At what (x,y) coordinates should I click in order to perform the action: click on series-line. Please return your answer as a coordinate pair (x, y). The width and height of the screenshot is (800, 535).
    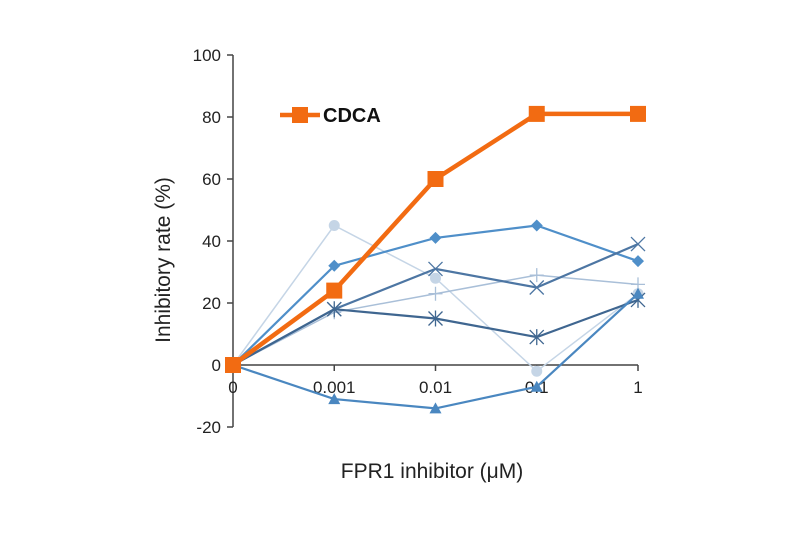
    Looking at the image, I should click on (435, 332).